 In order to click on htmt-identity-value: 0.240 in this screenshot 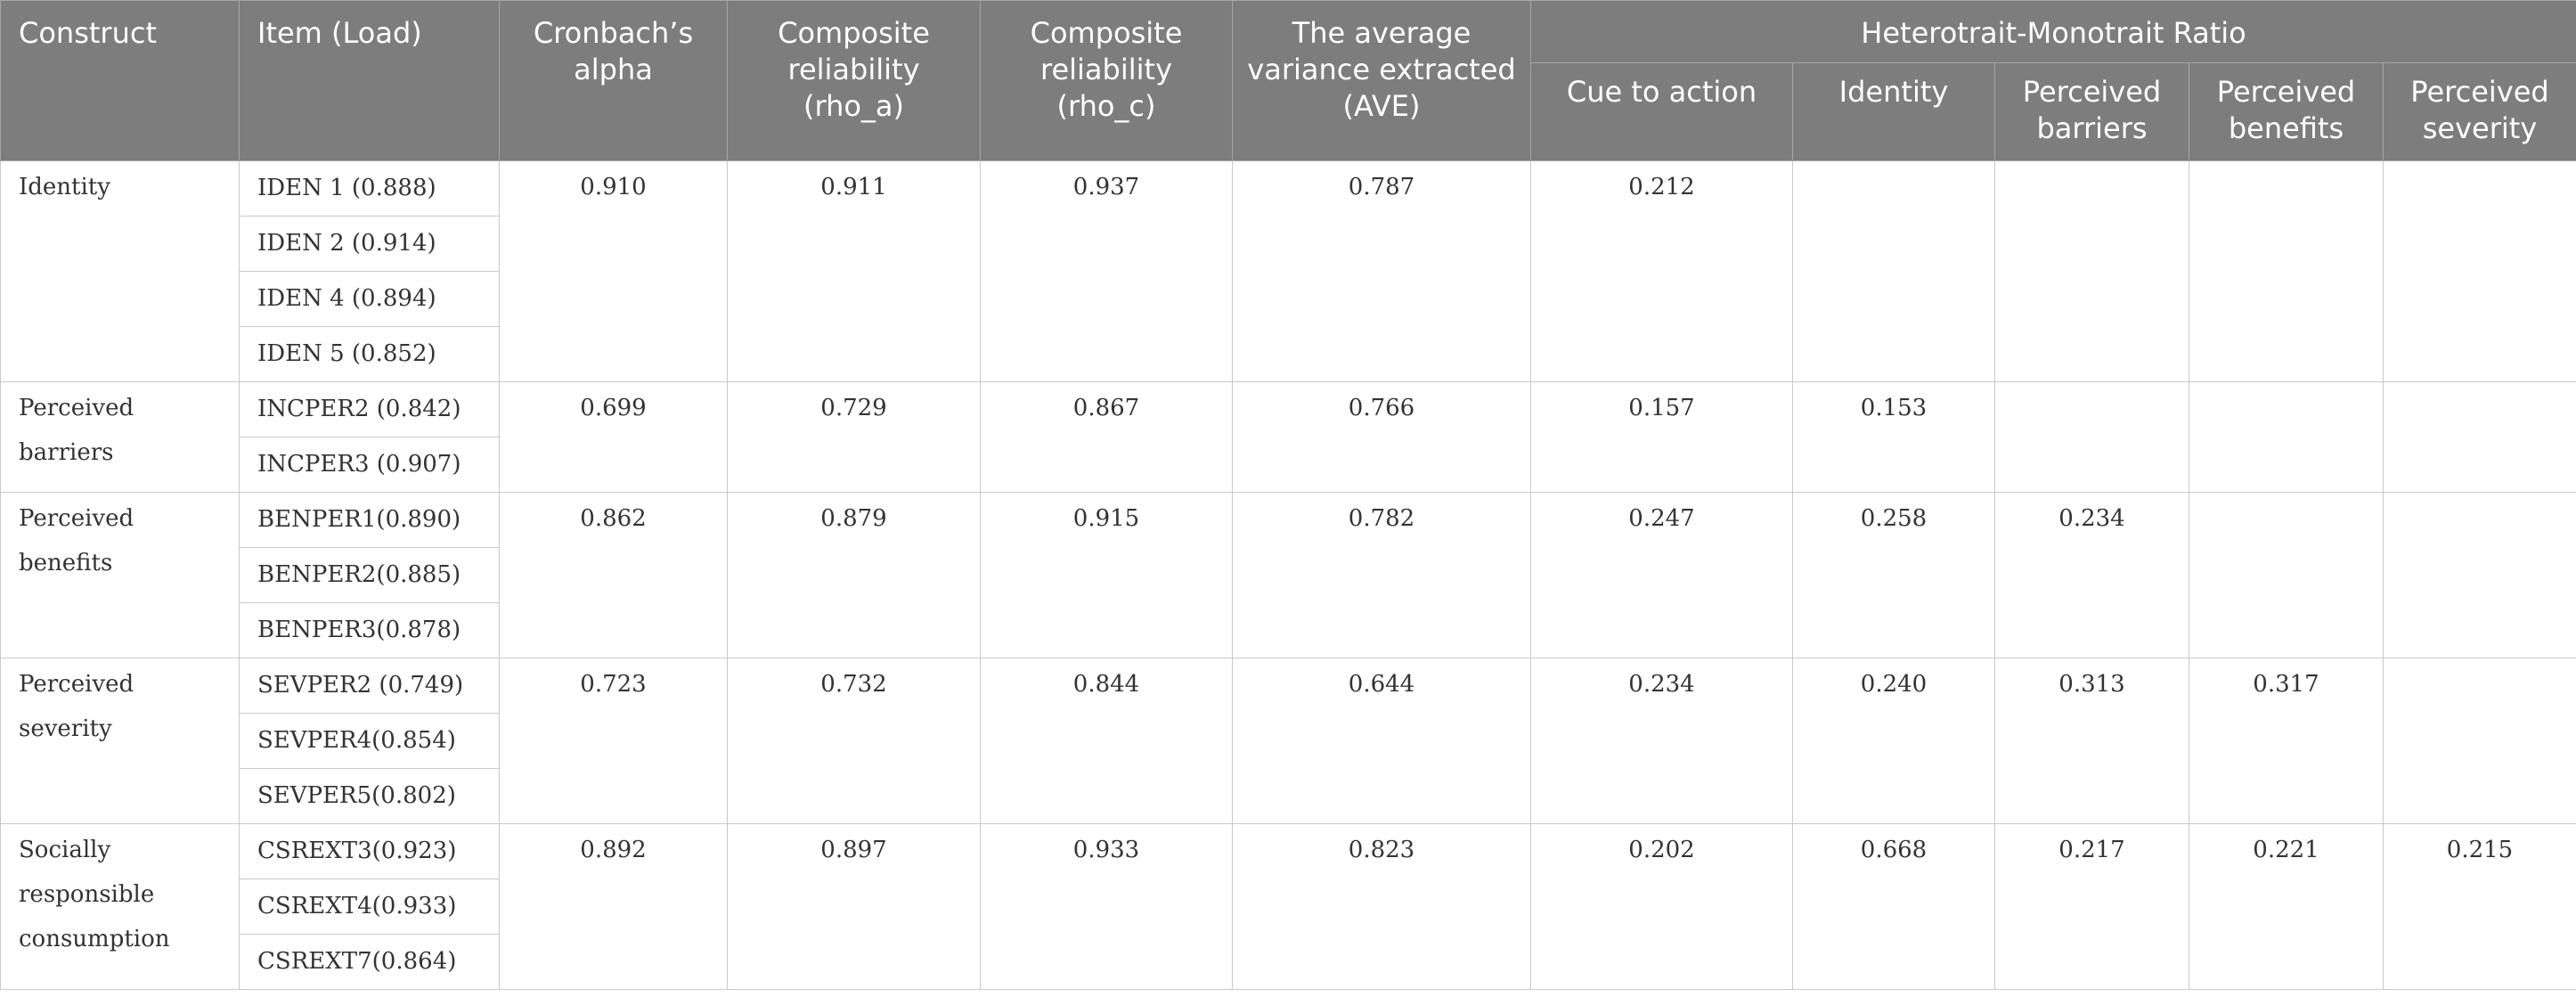, I will do `click(1894, 741)`.